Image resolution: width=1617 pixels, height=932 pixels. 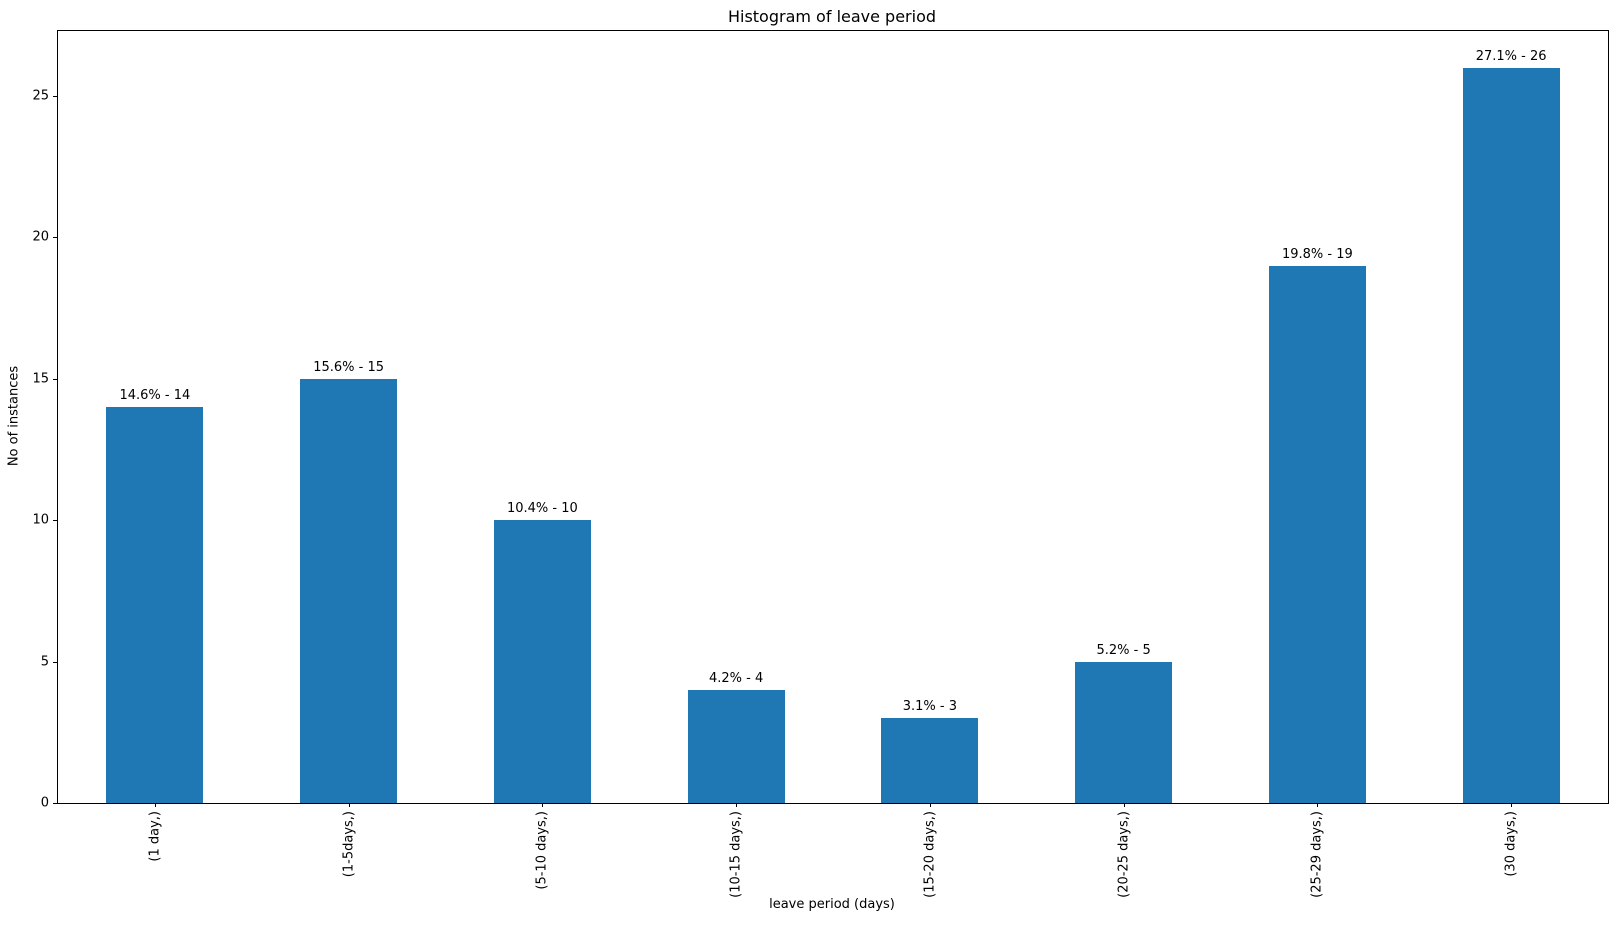 I want to click on x-tick-label: (30 days,), so click(x=1511, y=844).